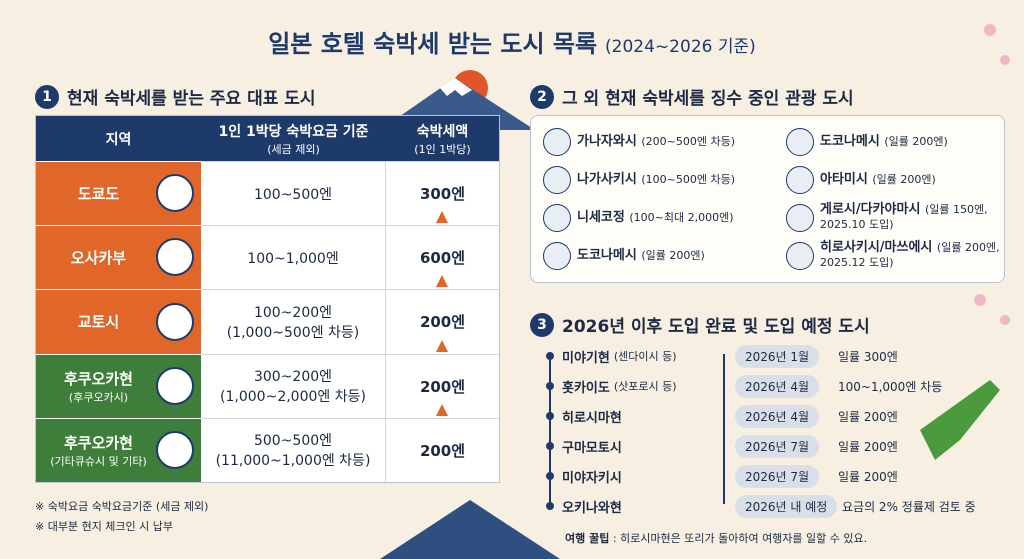  I want to click on region-cell: 후쿠오카현 (기타큐슈시 및 기타), so click(98, 449).